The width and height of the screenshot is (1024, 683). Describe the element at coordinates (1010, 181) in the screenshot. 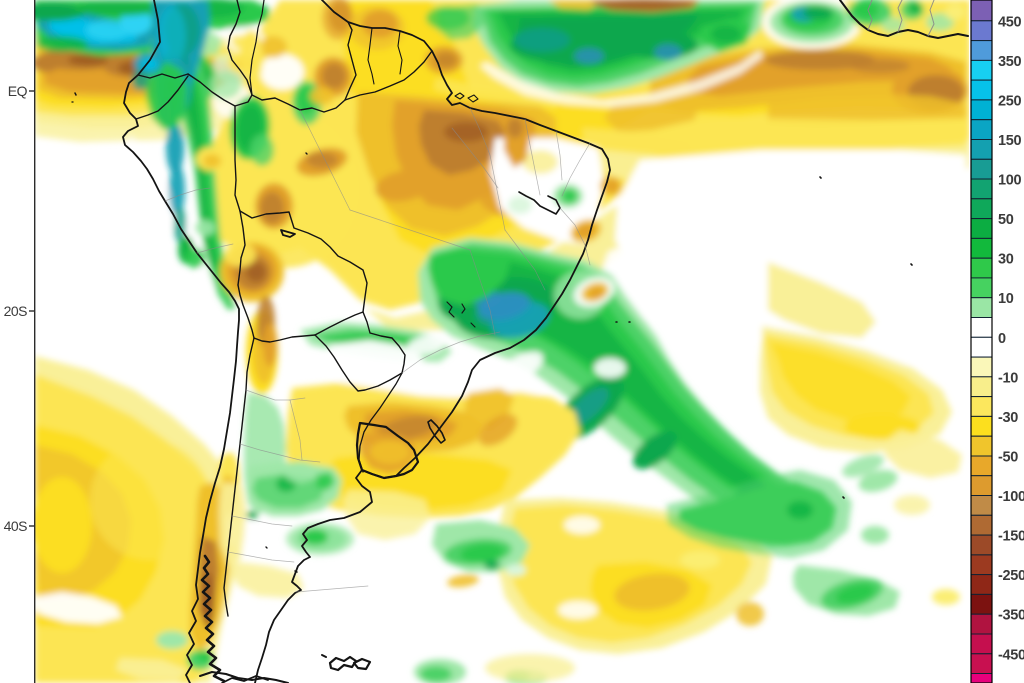

I see `svg-text: 100` at that location.